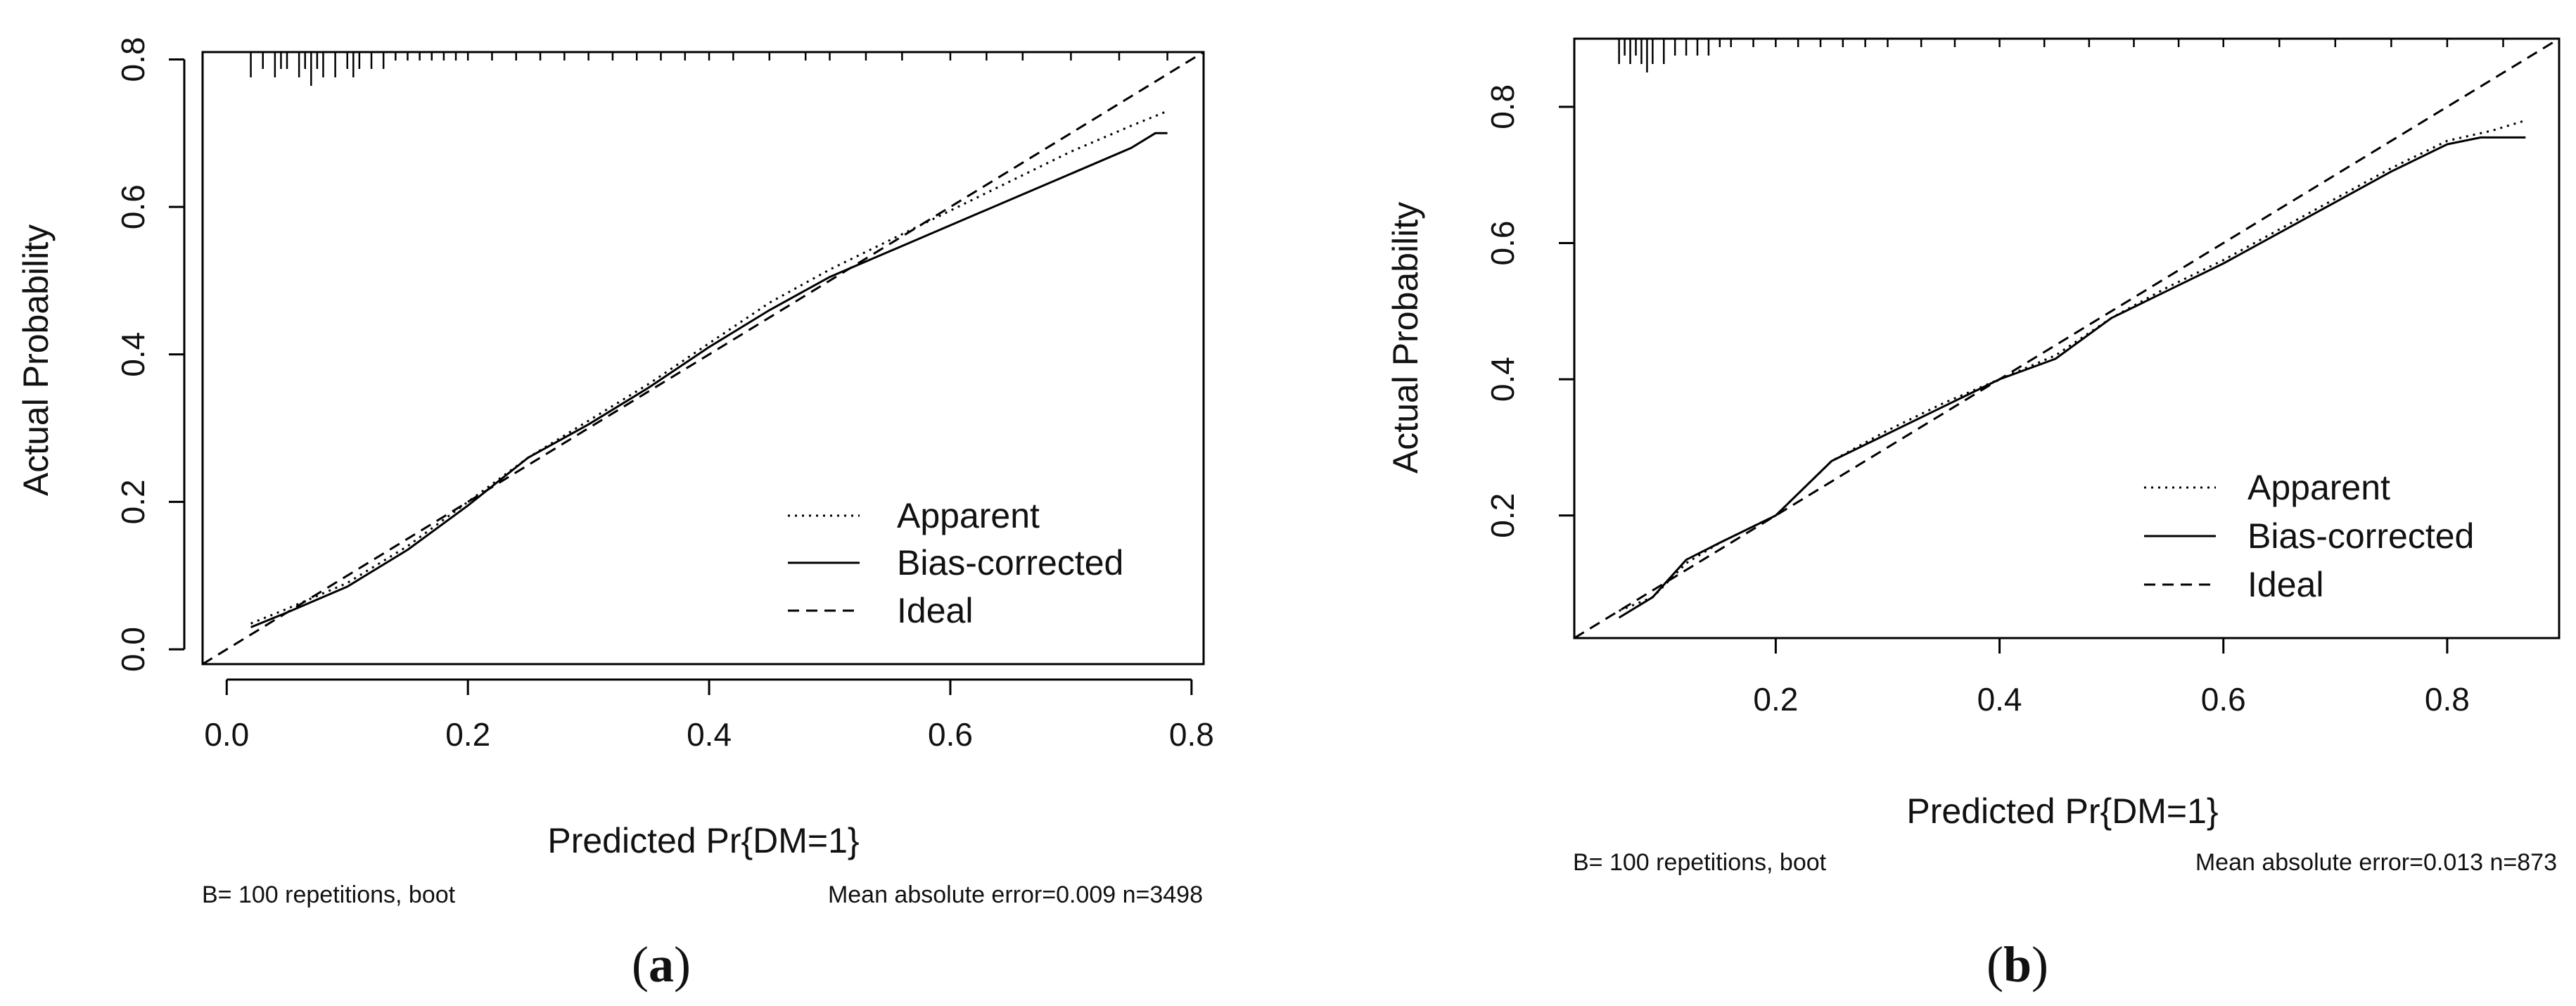  What do you see at coordinates (1502, 243) in the screenshot?
I see `panel-b-y-tick-label: 0.6` at bounding box center [1502, 243].